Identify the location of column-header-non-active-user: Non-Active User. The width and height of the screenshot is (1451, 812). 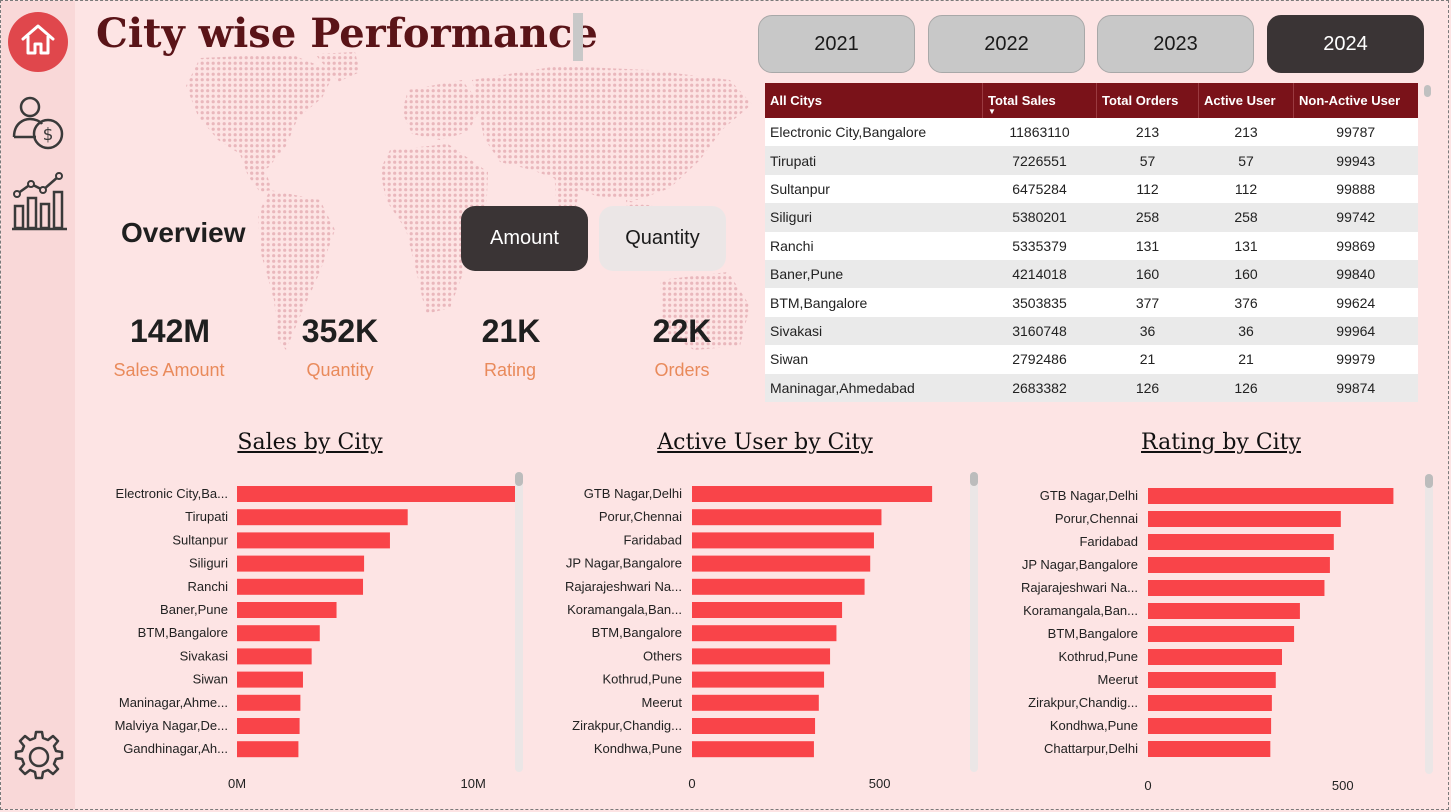
(1355, 100).